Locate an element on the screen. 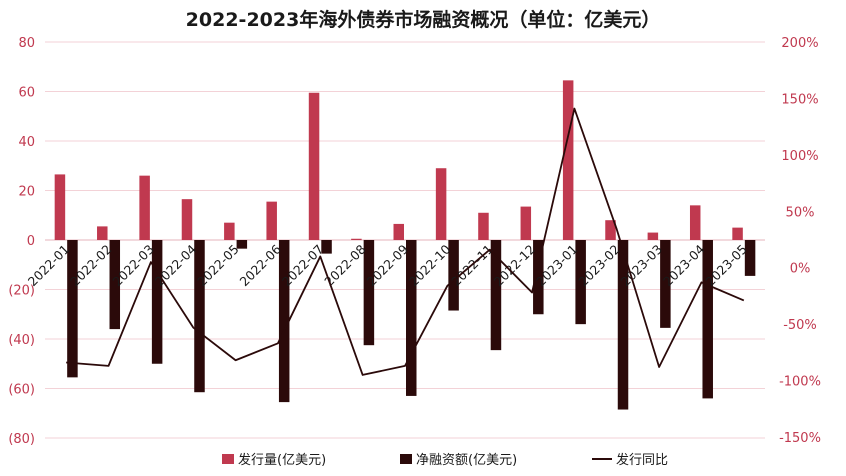 The image size is (846, 476). y-left-tick-label: 0 is located at coordinates (31, 241).